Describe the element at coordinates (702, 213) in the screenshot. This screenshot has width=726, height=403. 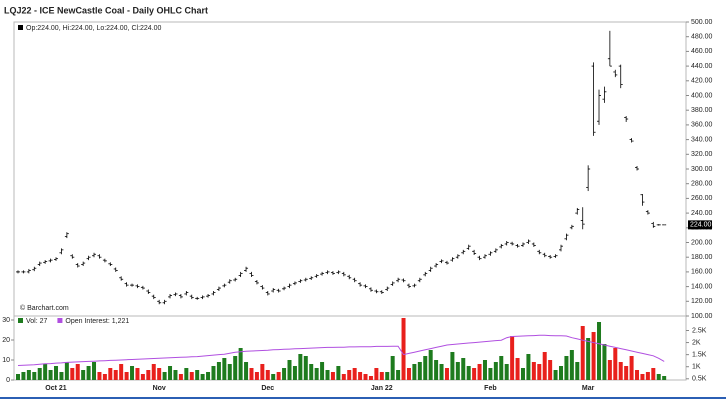
I see `y-tick-label: 240.00` at that location.